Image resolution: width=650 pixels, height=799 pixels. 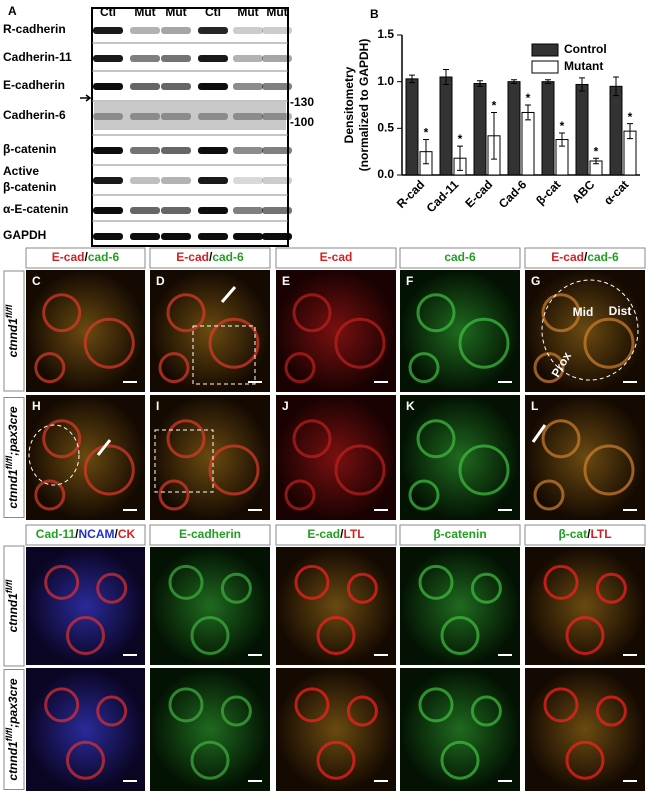 I want to click on x-tick-label: E-cad, so click(x=478, y=193).